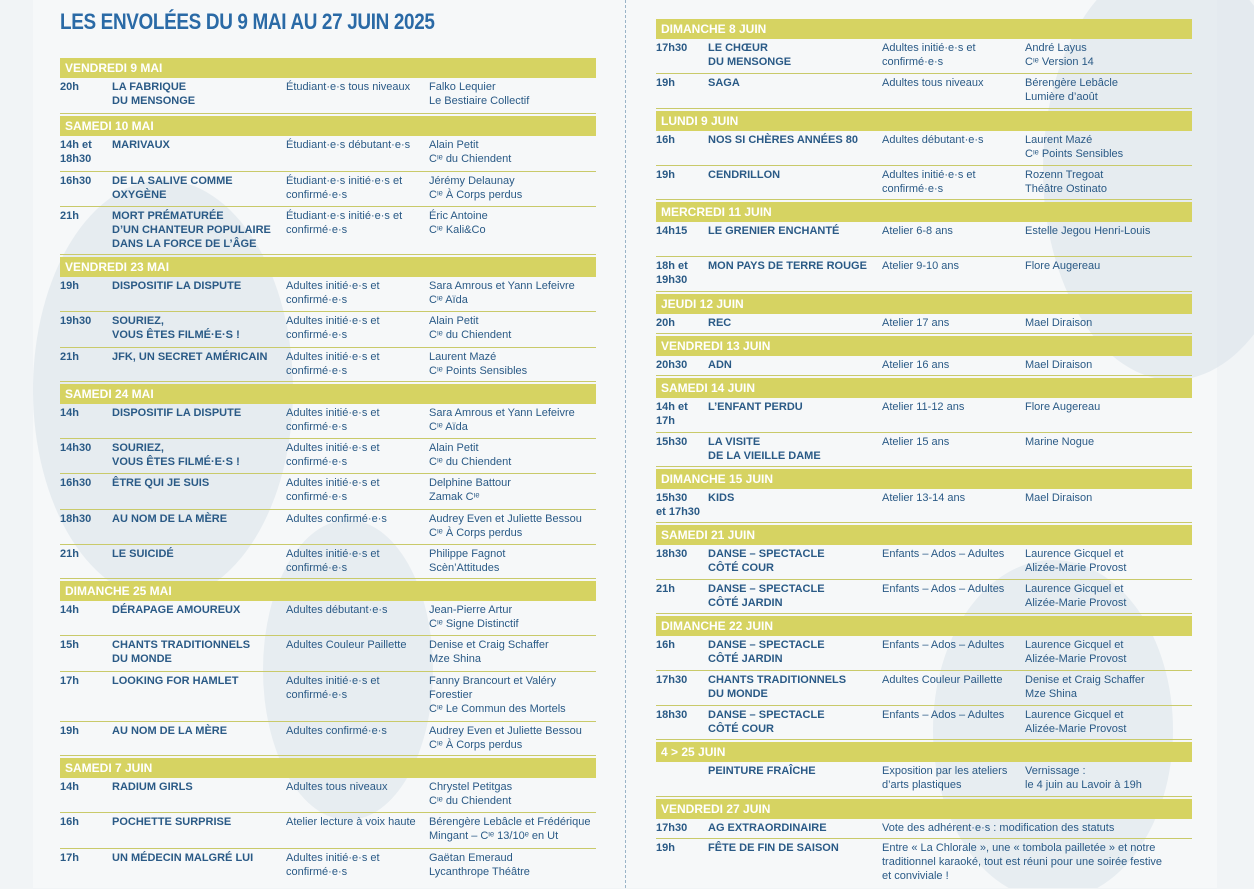  I want to click on event-title: UN MÉDECIN MALGRÉ LUI, so click(183, 858).